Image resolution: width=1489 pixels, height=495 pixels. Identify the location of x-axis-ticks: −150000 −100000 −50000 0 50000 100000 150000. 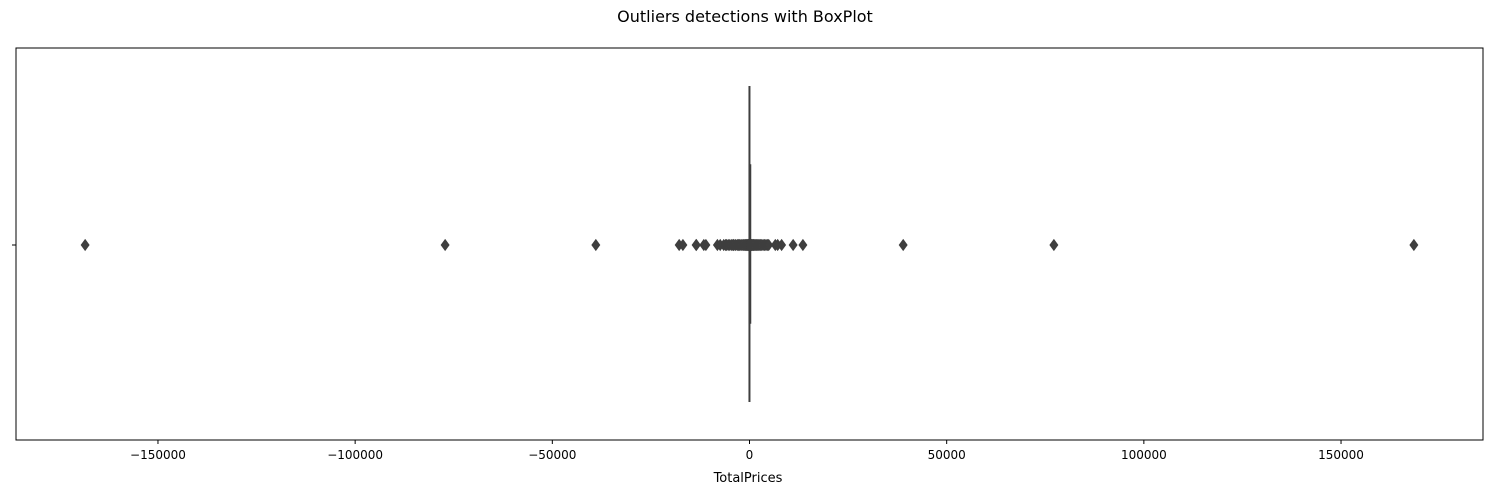
(747, 451).